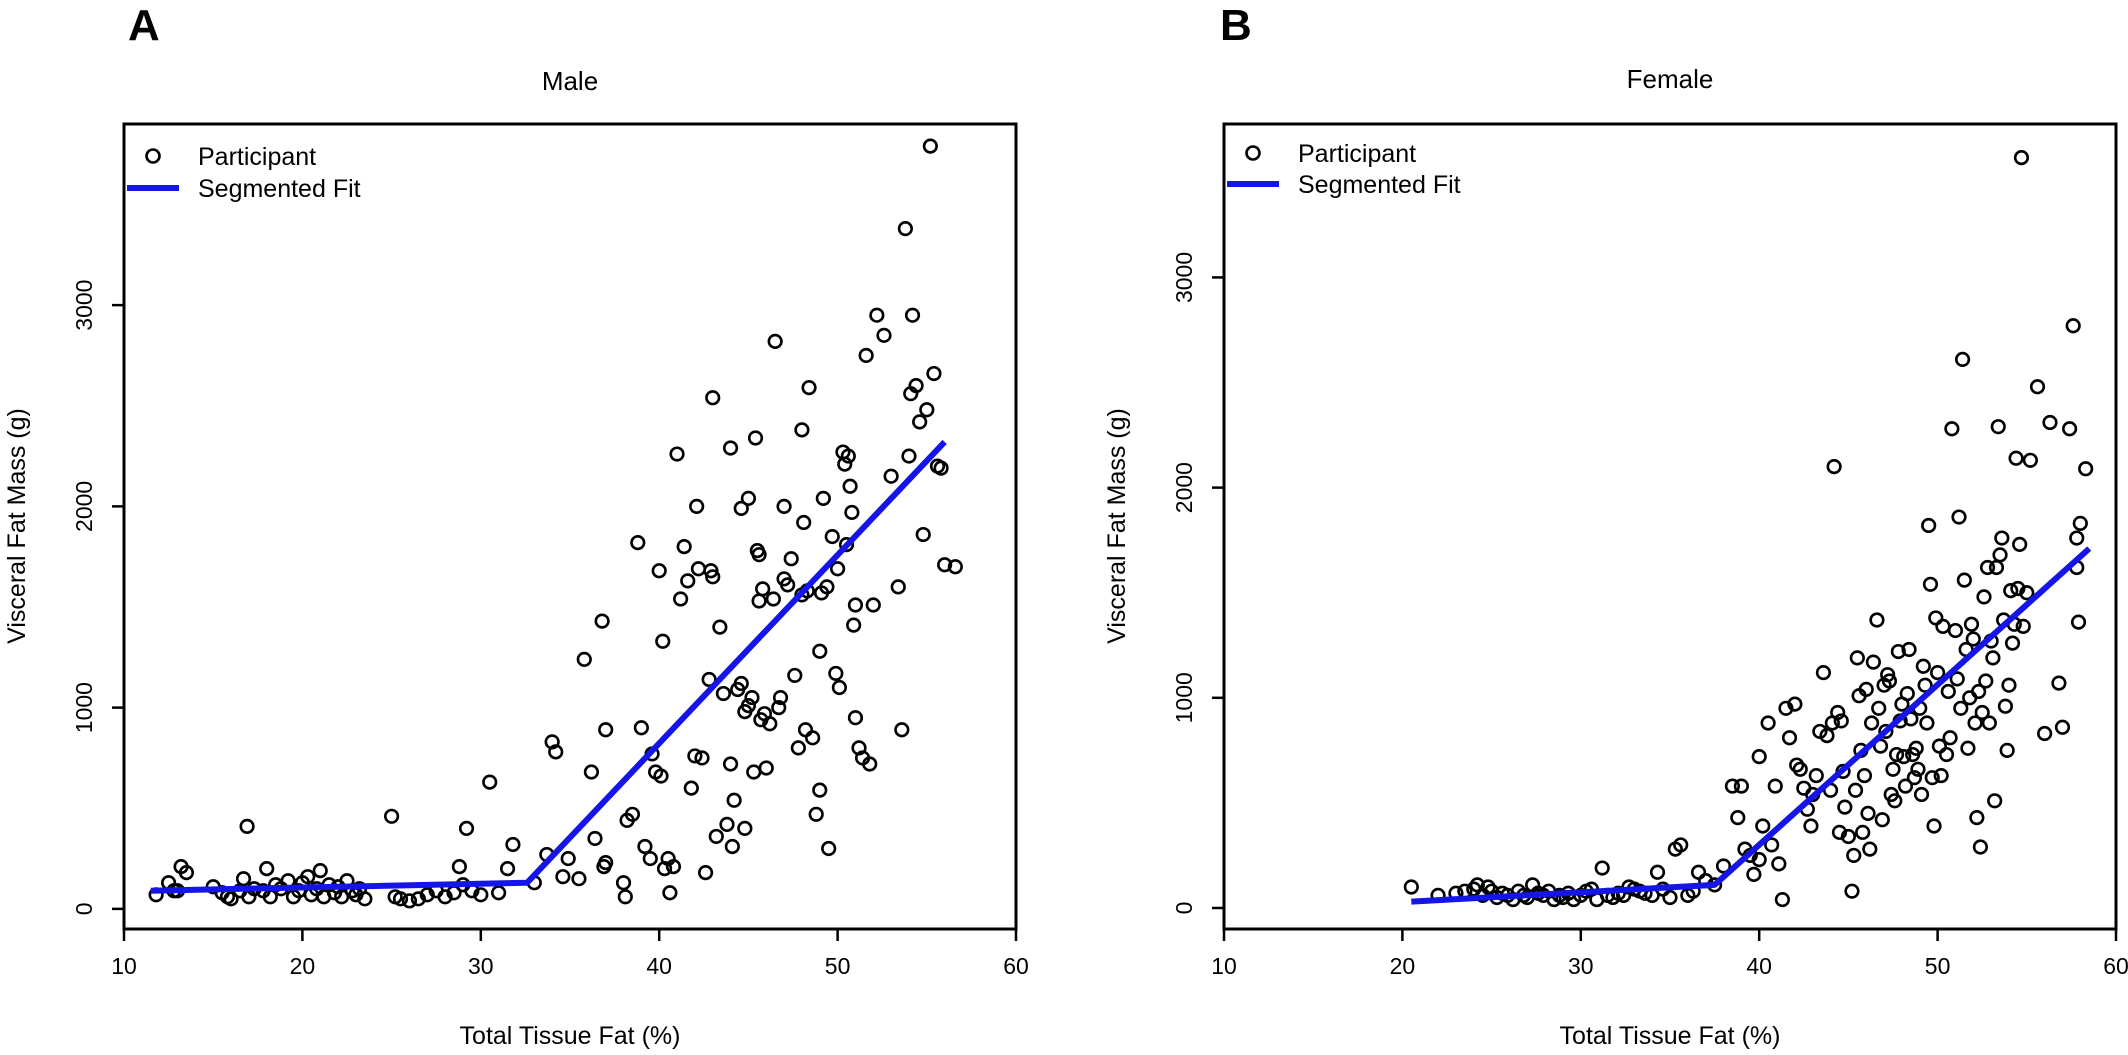 This screenshot has height=1055, width=2128. What do you see at coordinates (144, 25) in the screenshot?
I see `panel-letter: A` at bounding box center [144, 25].